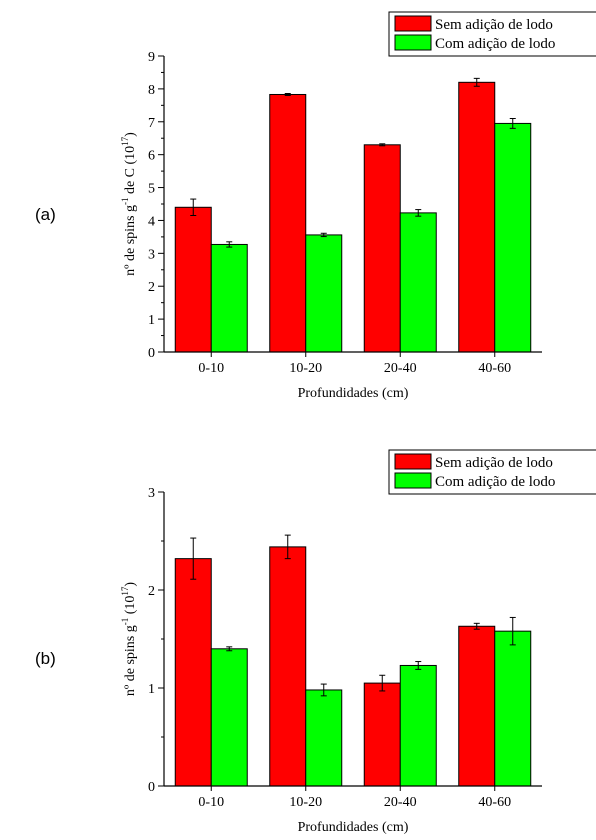 Image resolution: width=596 pixels, height=840 pixels. Describe the element at coordinates (45, 658) in the screenshot. I see `panel-label-b: (b)` at that location.